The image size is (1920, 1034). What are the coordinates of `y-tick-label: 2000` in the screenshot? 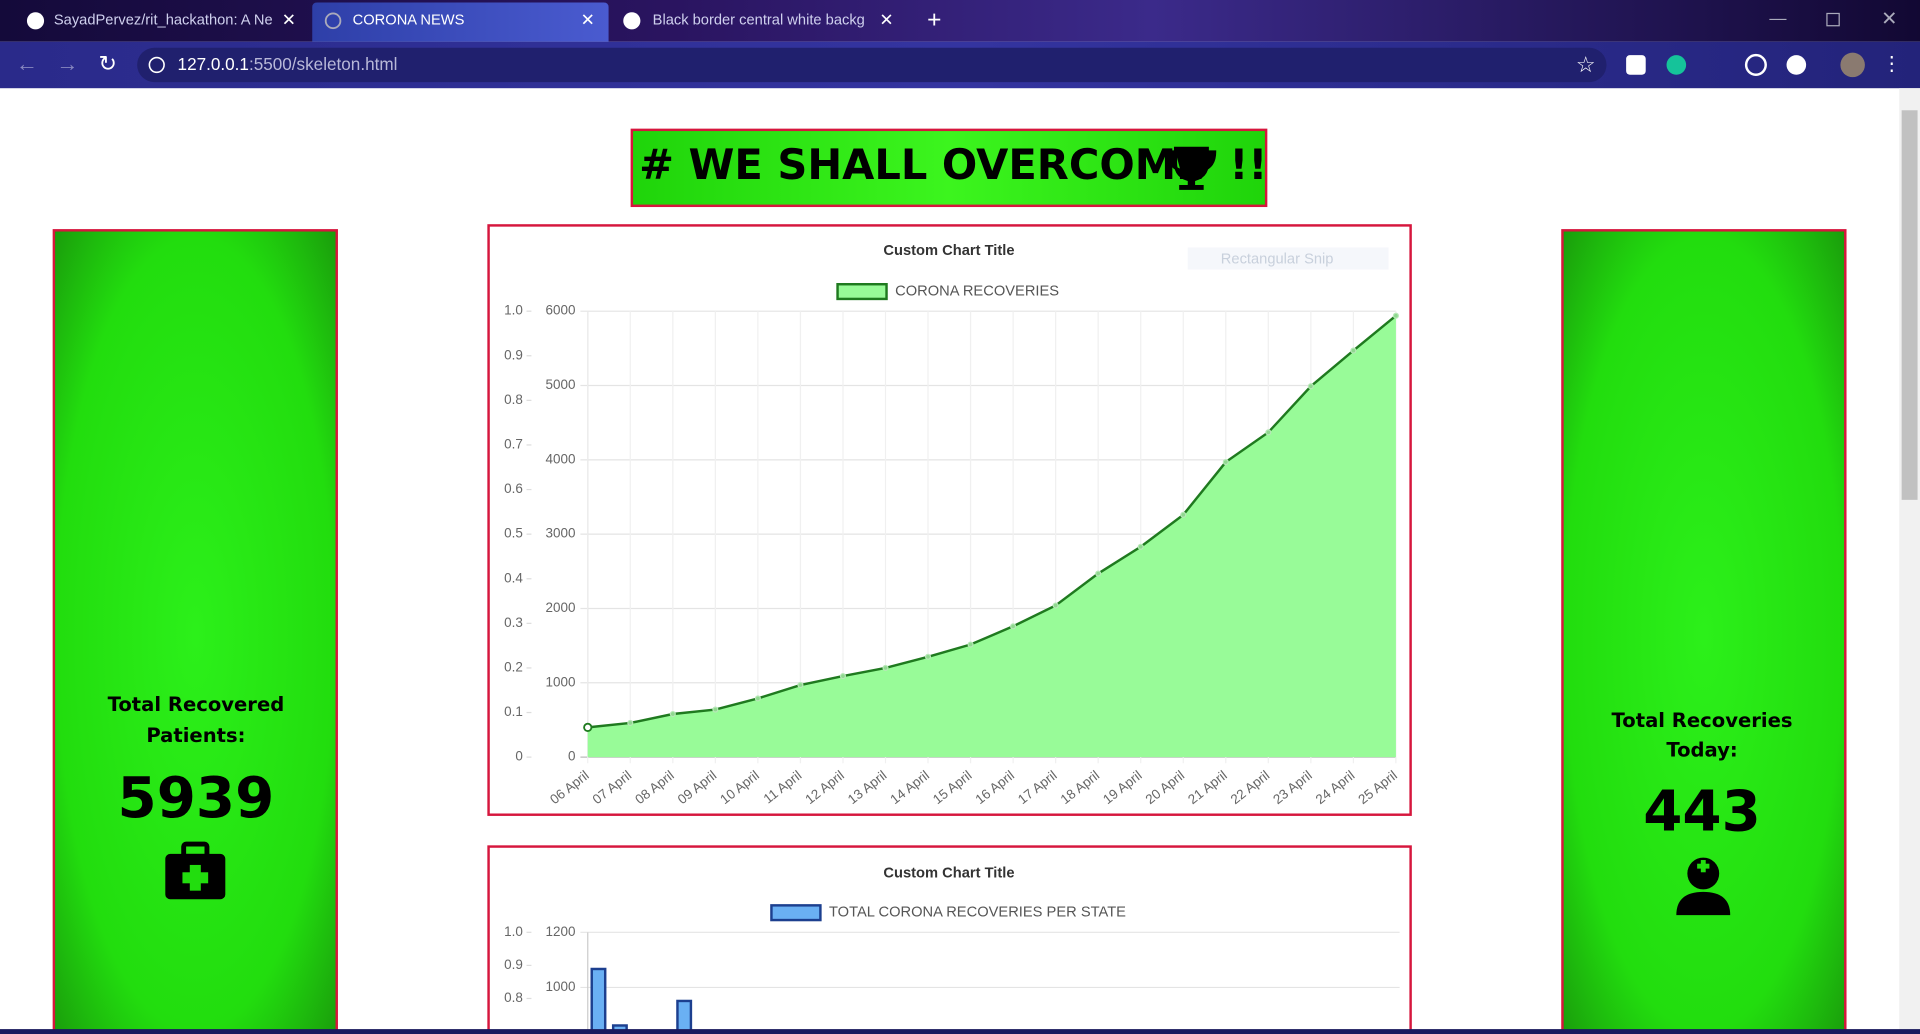 It's located at (561, 607).